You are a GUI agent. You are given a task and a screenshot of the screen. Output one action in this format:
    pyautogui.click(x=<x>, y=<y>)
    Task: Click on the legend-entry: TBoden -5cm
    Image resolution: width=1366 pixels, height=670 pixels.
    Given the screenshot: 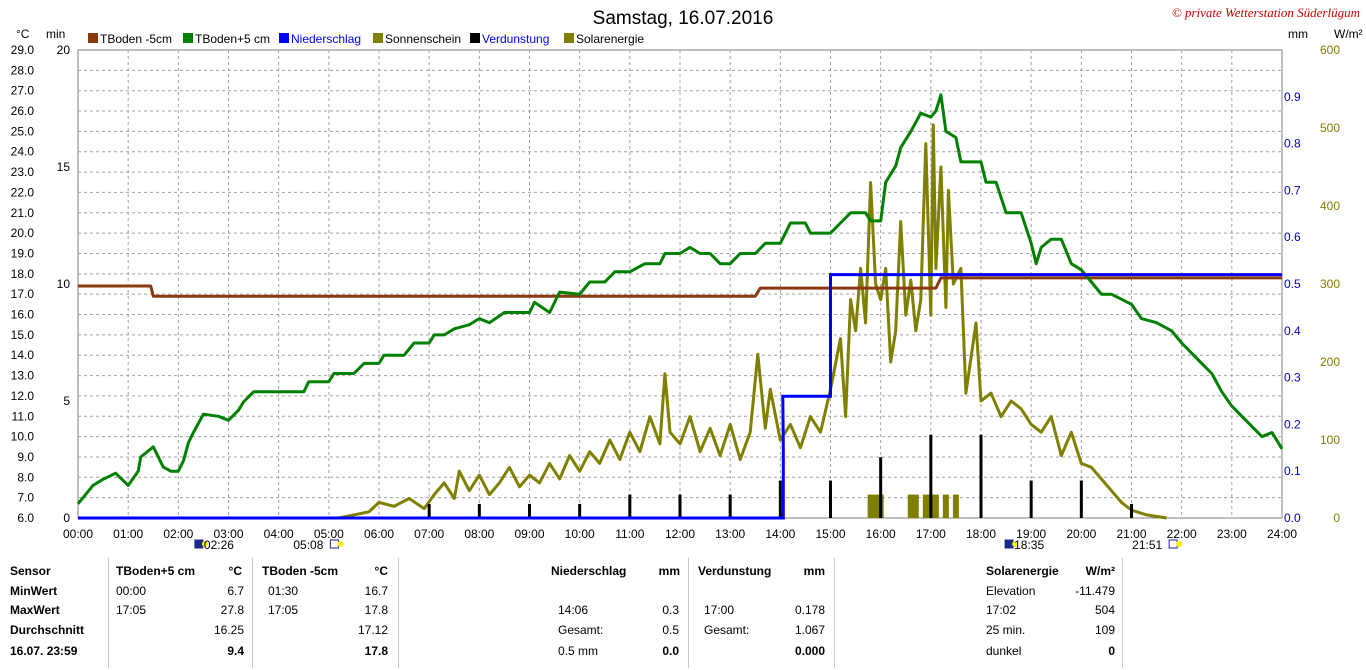 What is the action you would take?
    pyautogui.click(x=136, y=39)
    